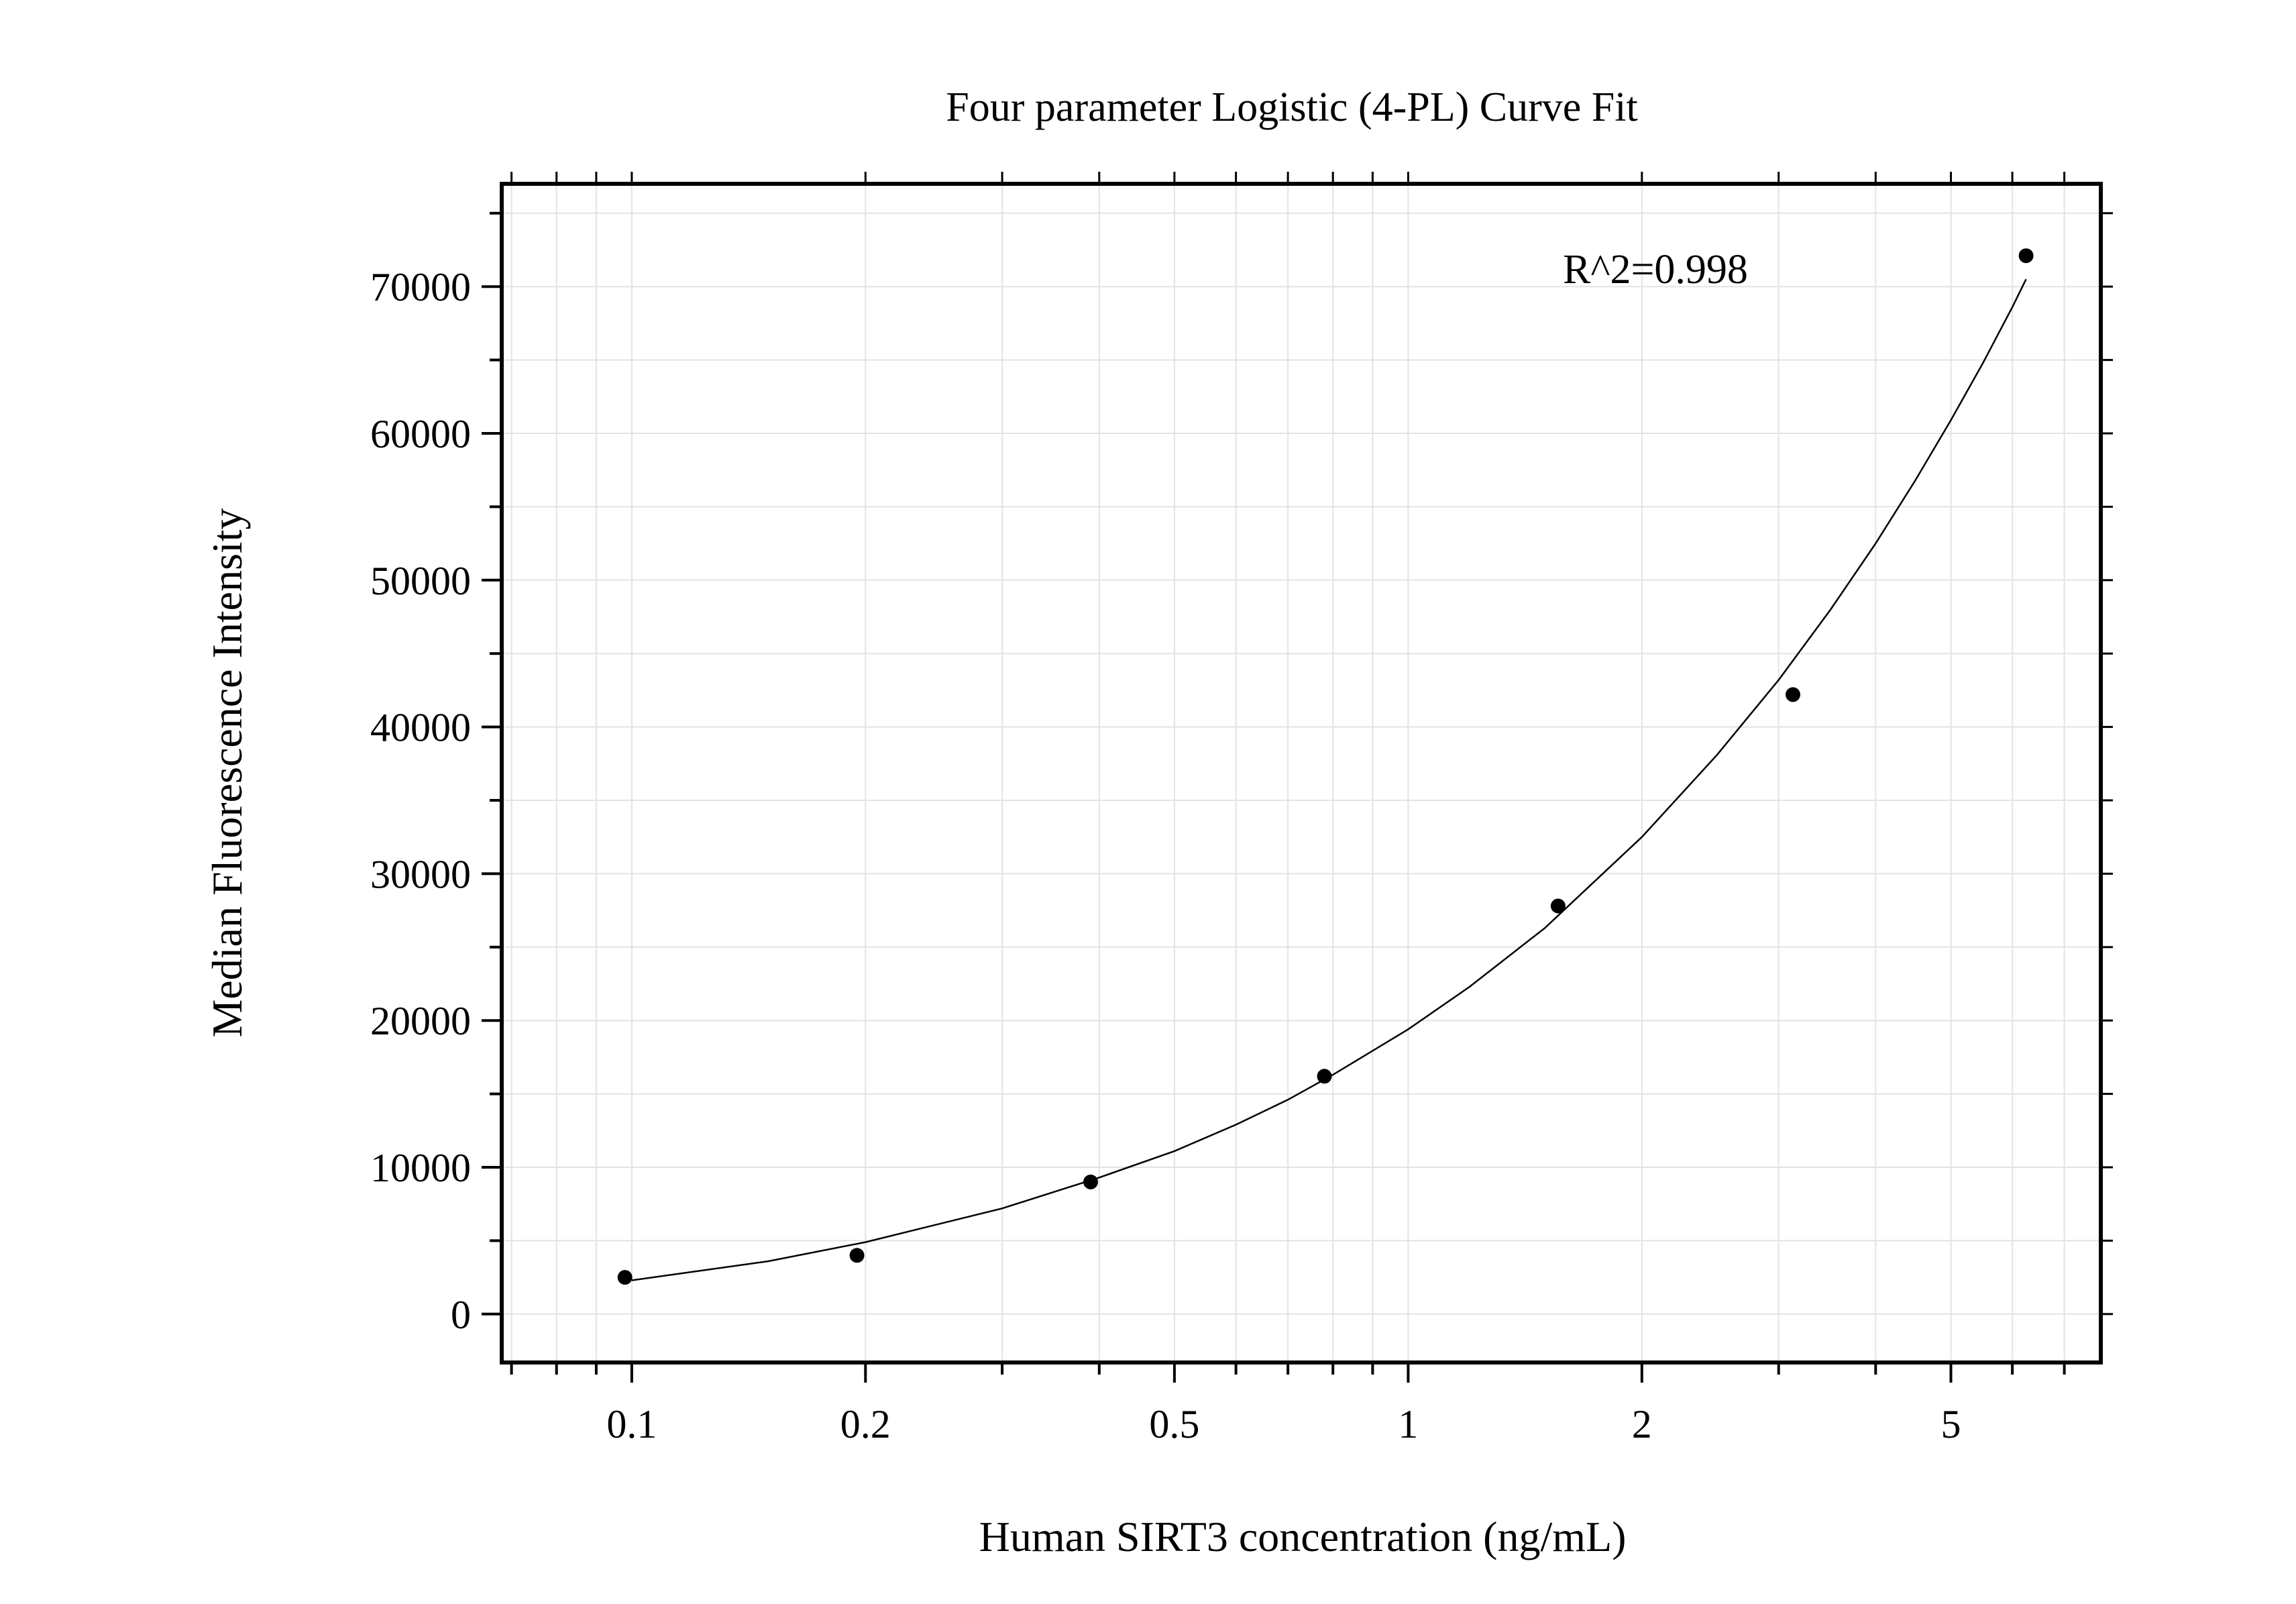 The height and width of the screenshot is (1604, 2296). What do you see at coordinates (227, 772) in the screenshot?
I see `y-axis-label: Median Fluorescence Intensity` at bounding box center [227, 772].